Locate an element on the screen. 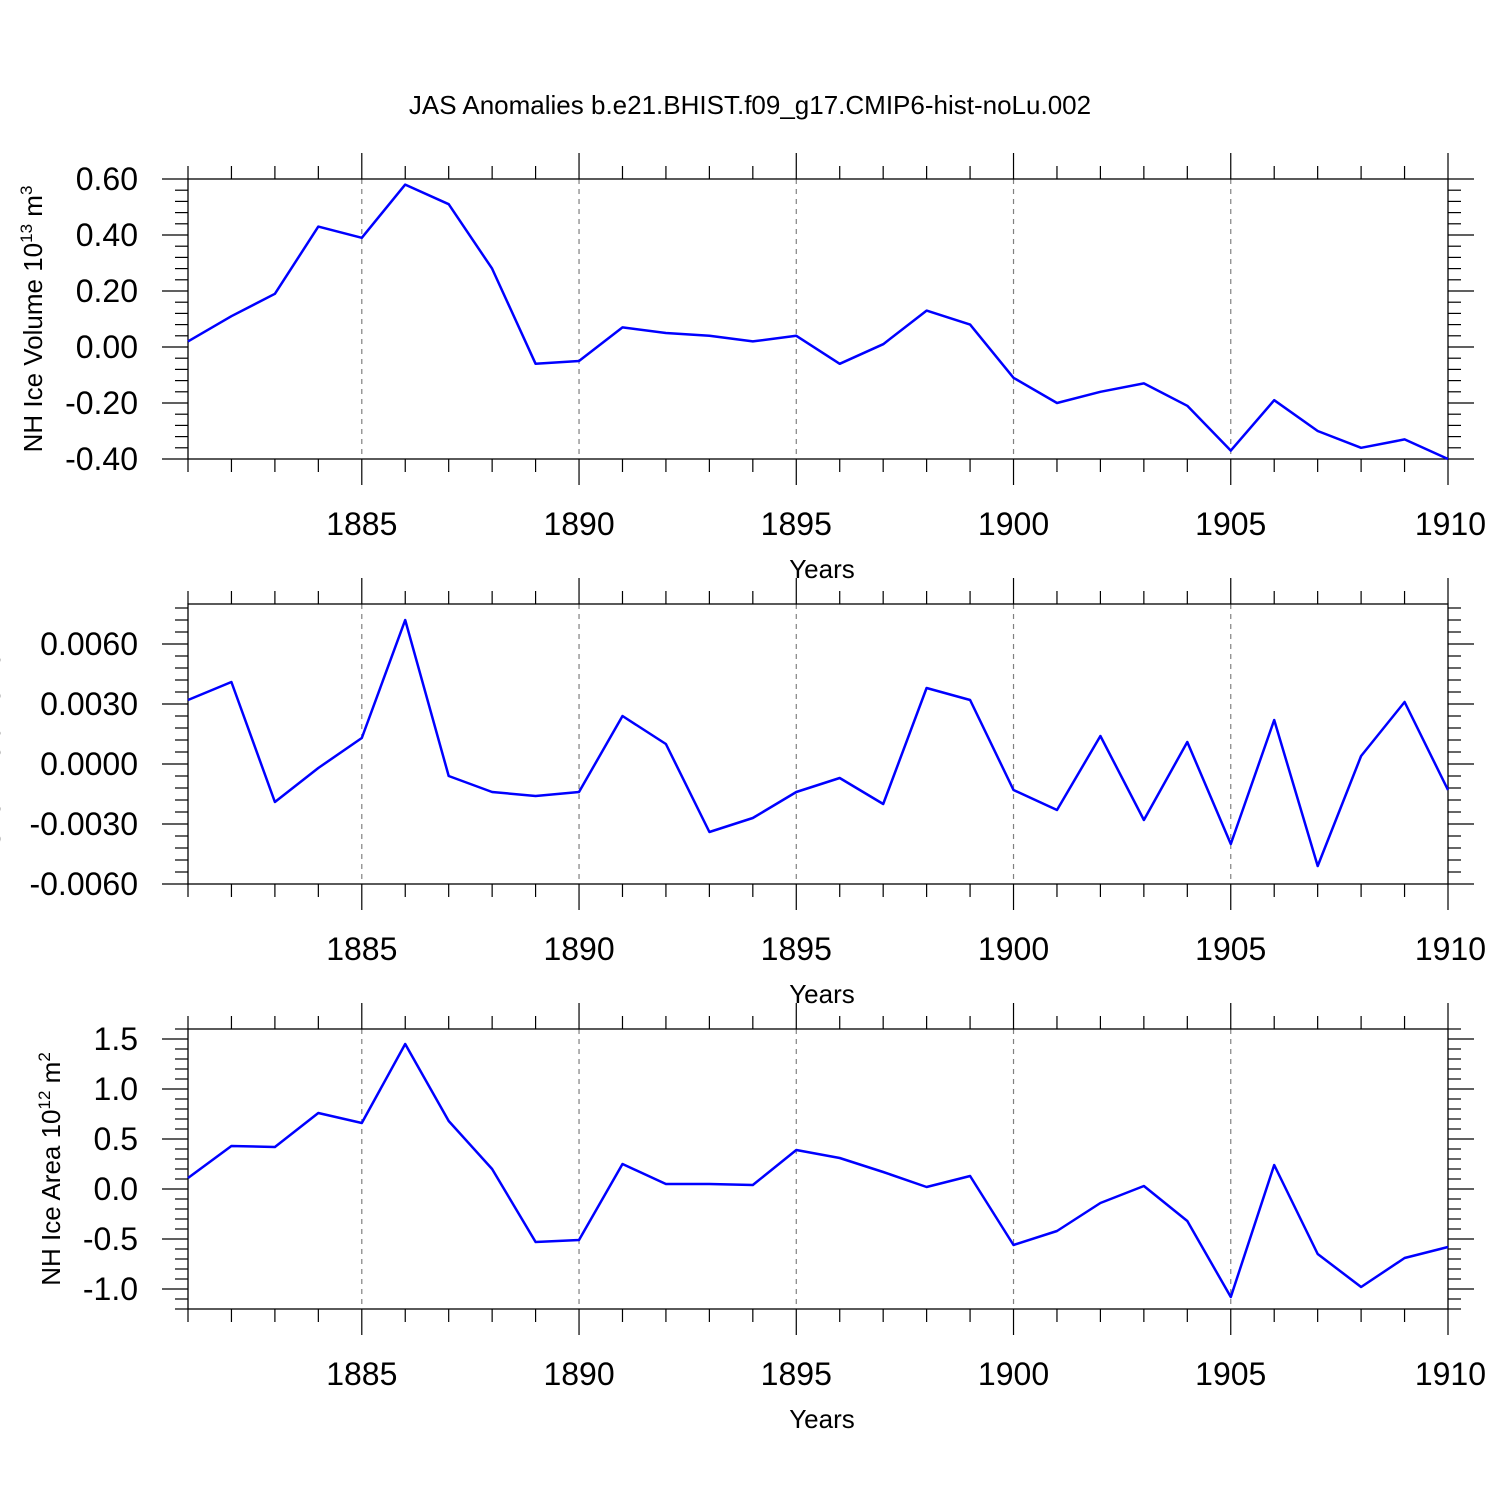  y-axis-label: NH Ice Volume 1013 m3 is located at coordinates (32, 319).